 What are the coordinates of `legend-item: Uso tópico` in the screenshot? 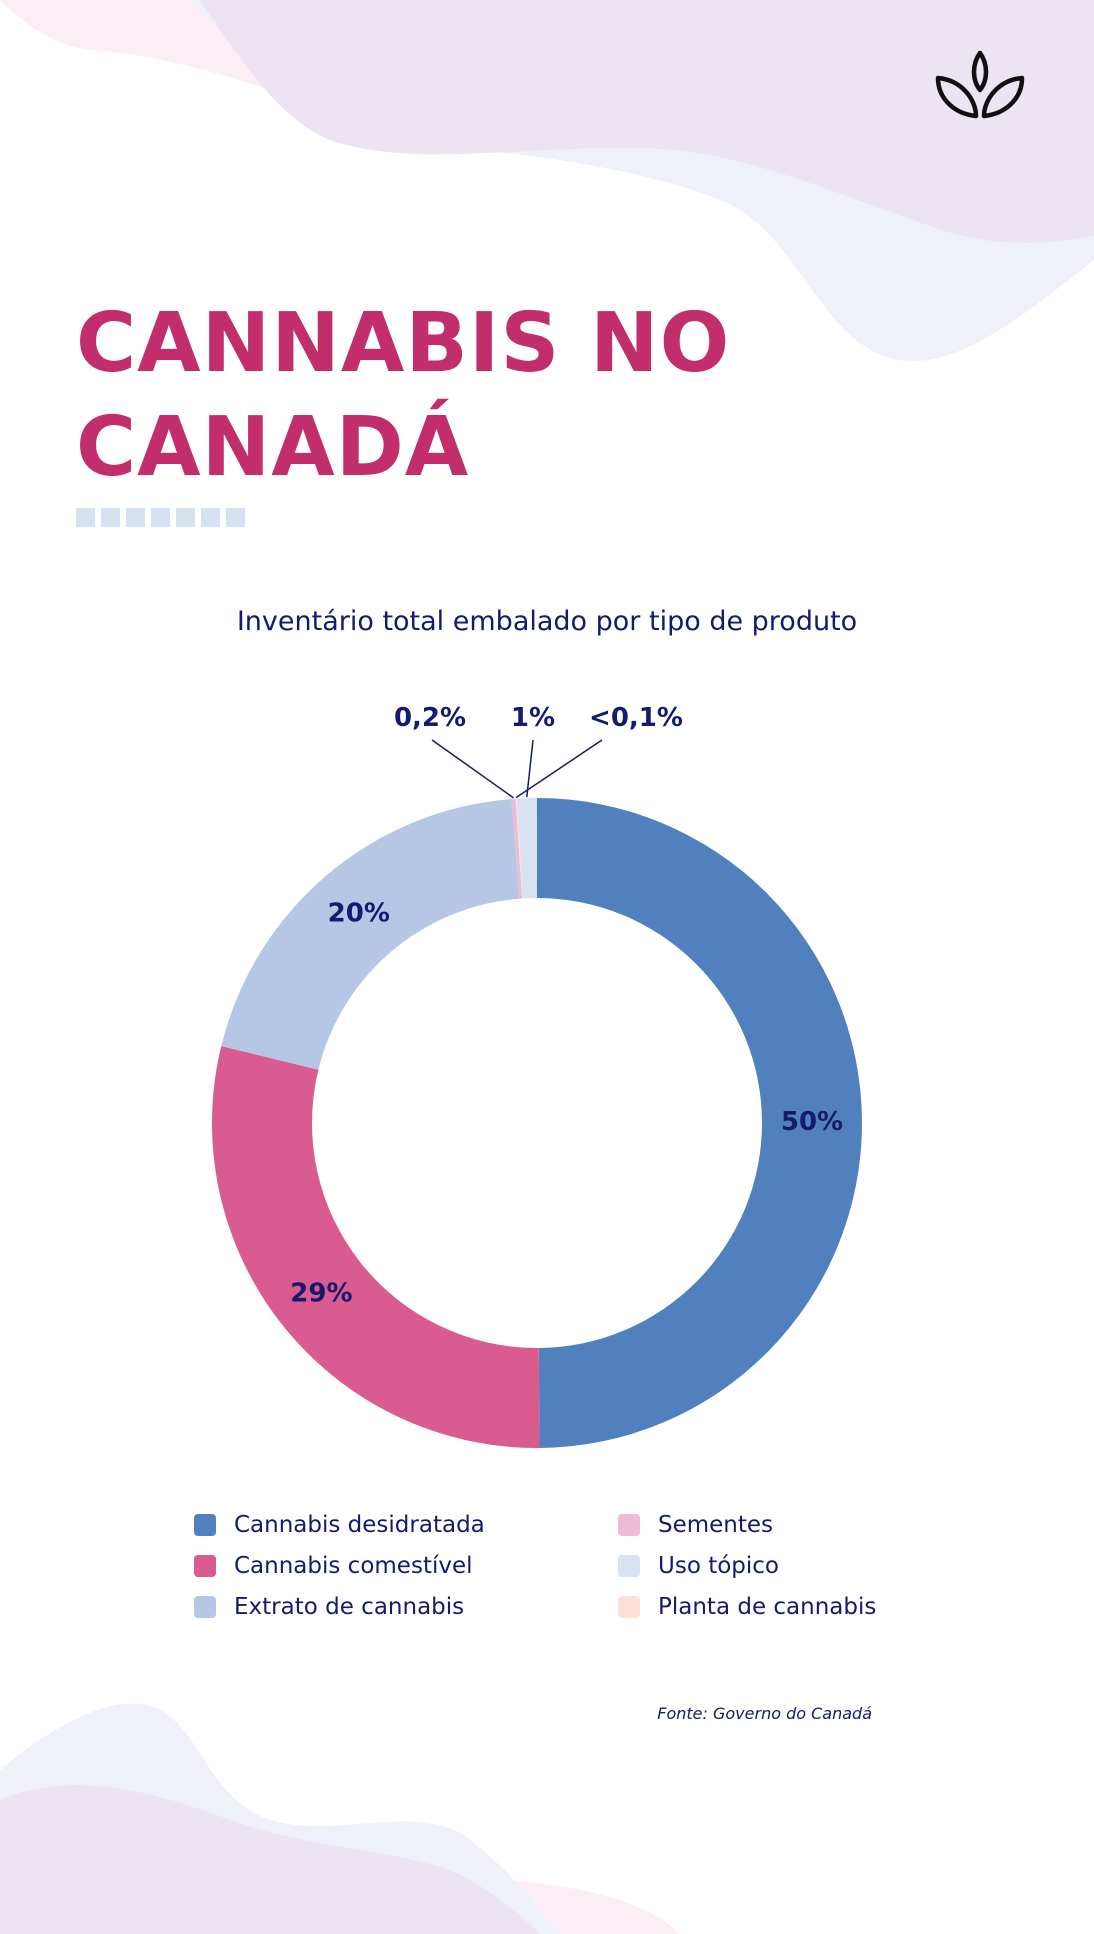 It's located at (698, 1566).